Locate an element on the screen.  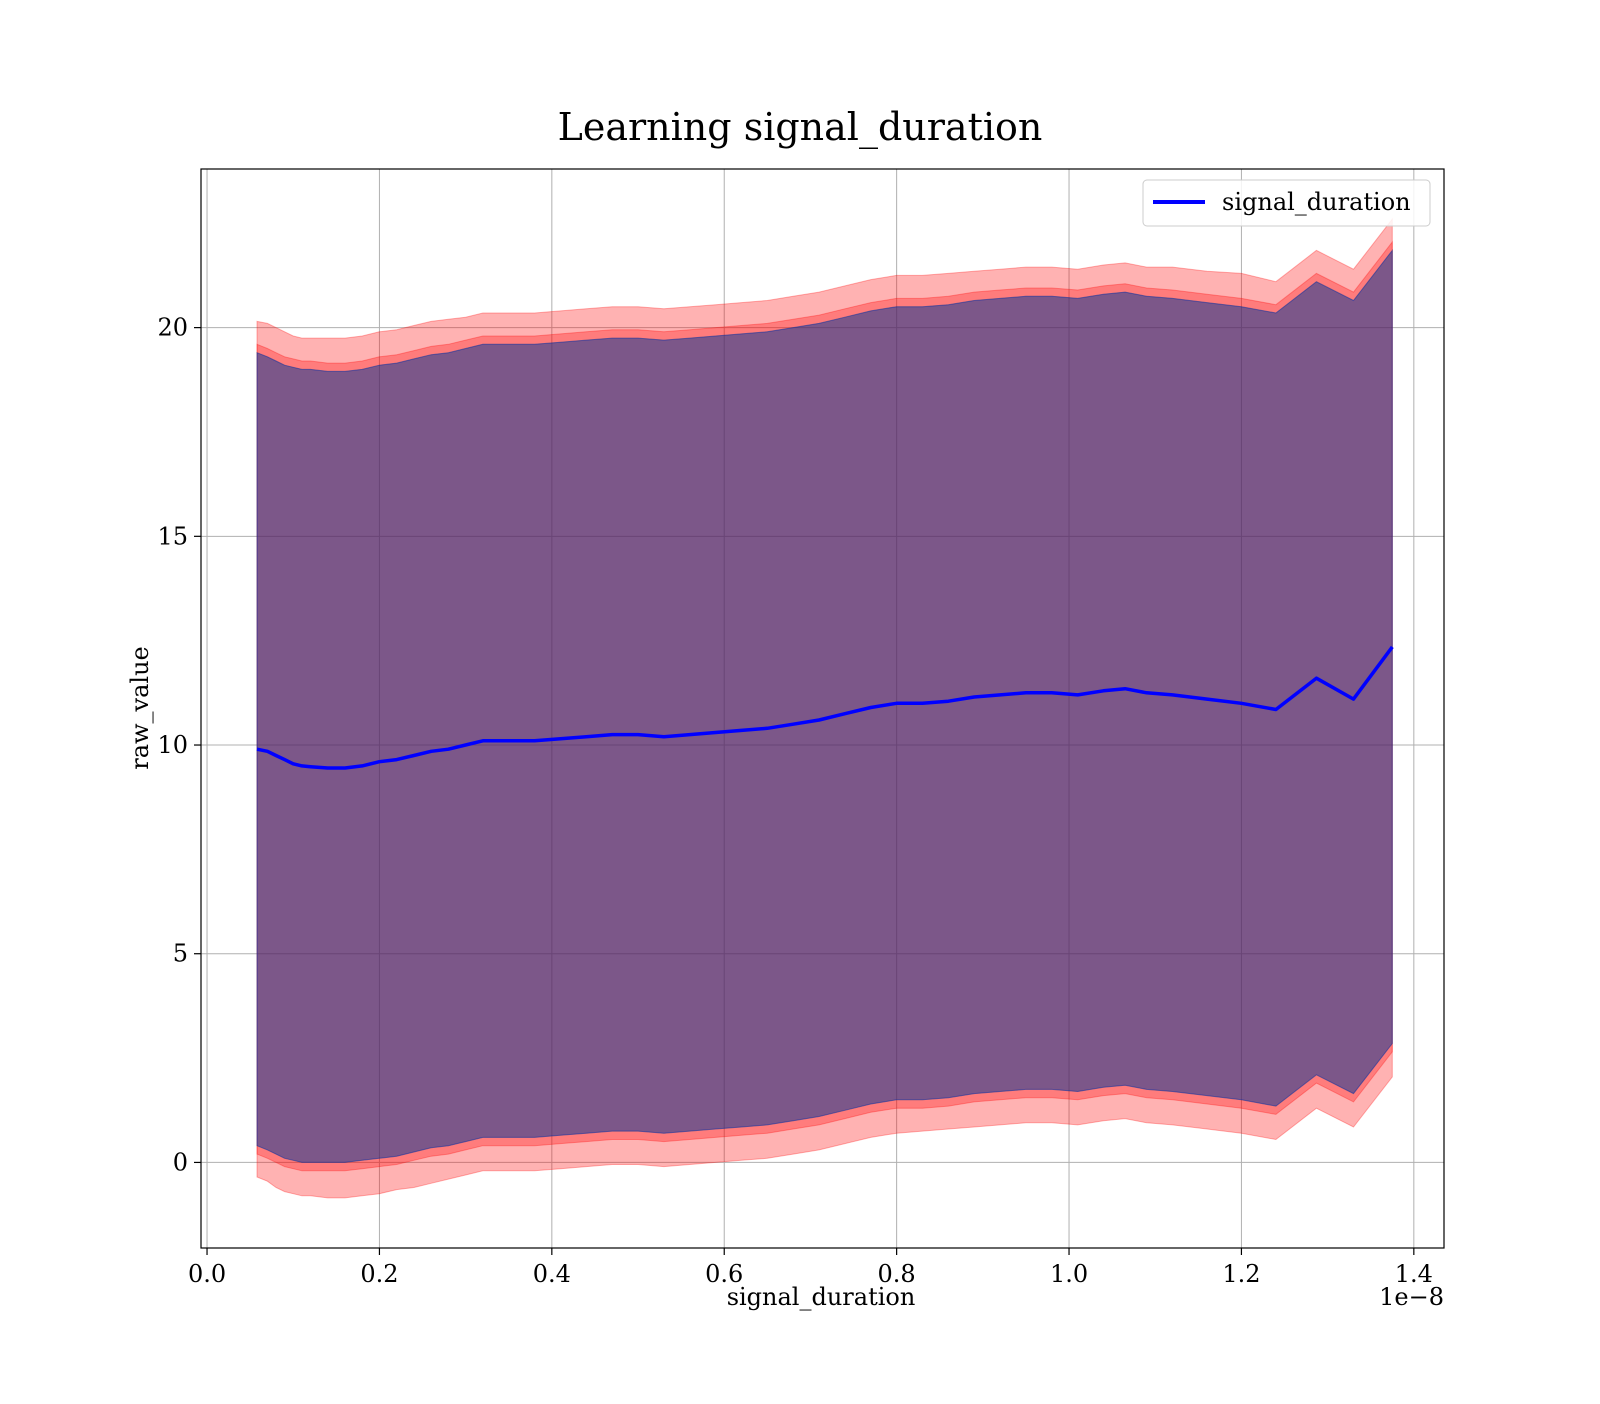
legend: signal_duration is located at coordinates (1286, 203).